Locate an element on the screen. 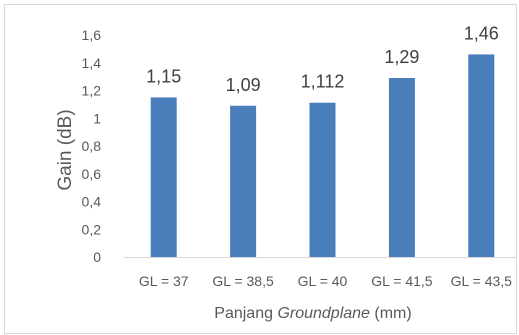 This screenshot has width=519, height=335. data-label: 1,46 is located at coordinates (481, 33).